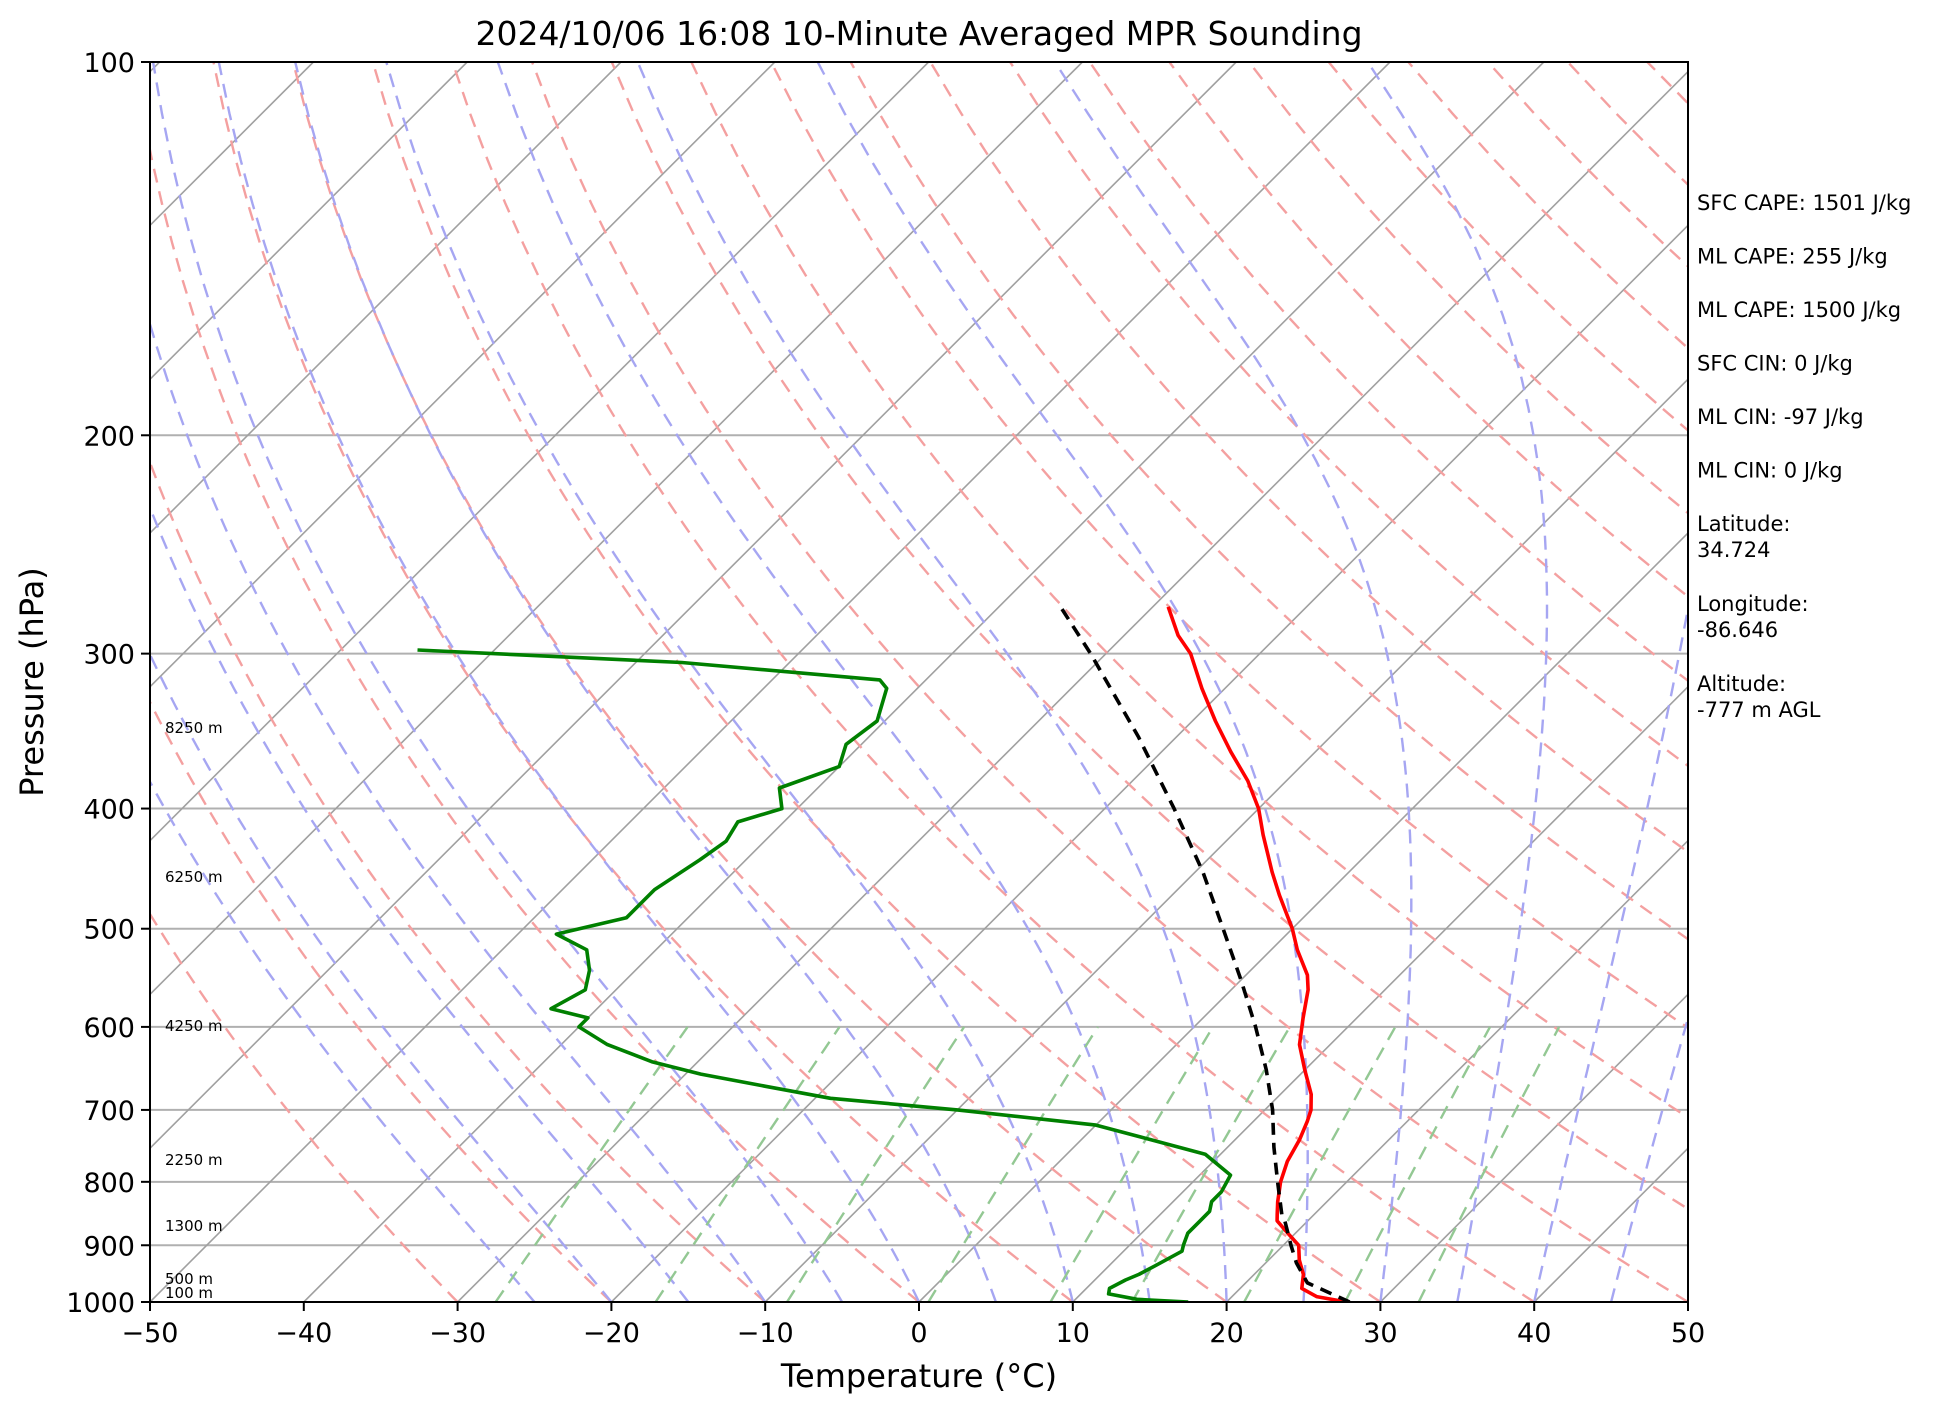 This screenshot has height=1406, width=1936. What do you see at coordinates (108, 683) in the screenshot?
I see `y-axis-ticks: 1000 900 800 700 600 500 400 300 200 100` at bounding box center [108, 683].